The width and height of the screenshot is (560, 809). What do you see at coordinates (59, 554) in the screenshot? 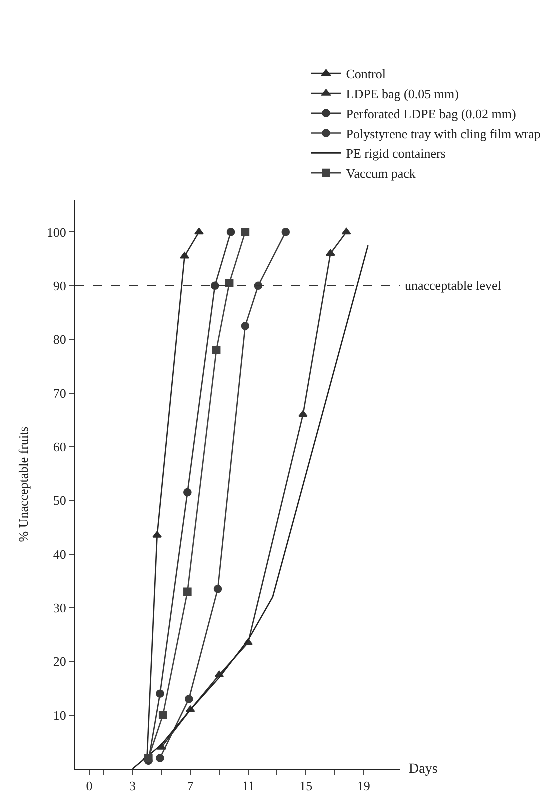
I see `y-tick-label: 40` at bounding box center [59, 554].